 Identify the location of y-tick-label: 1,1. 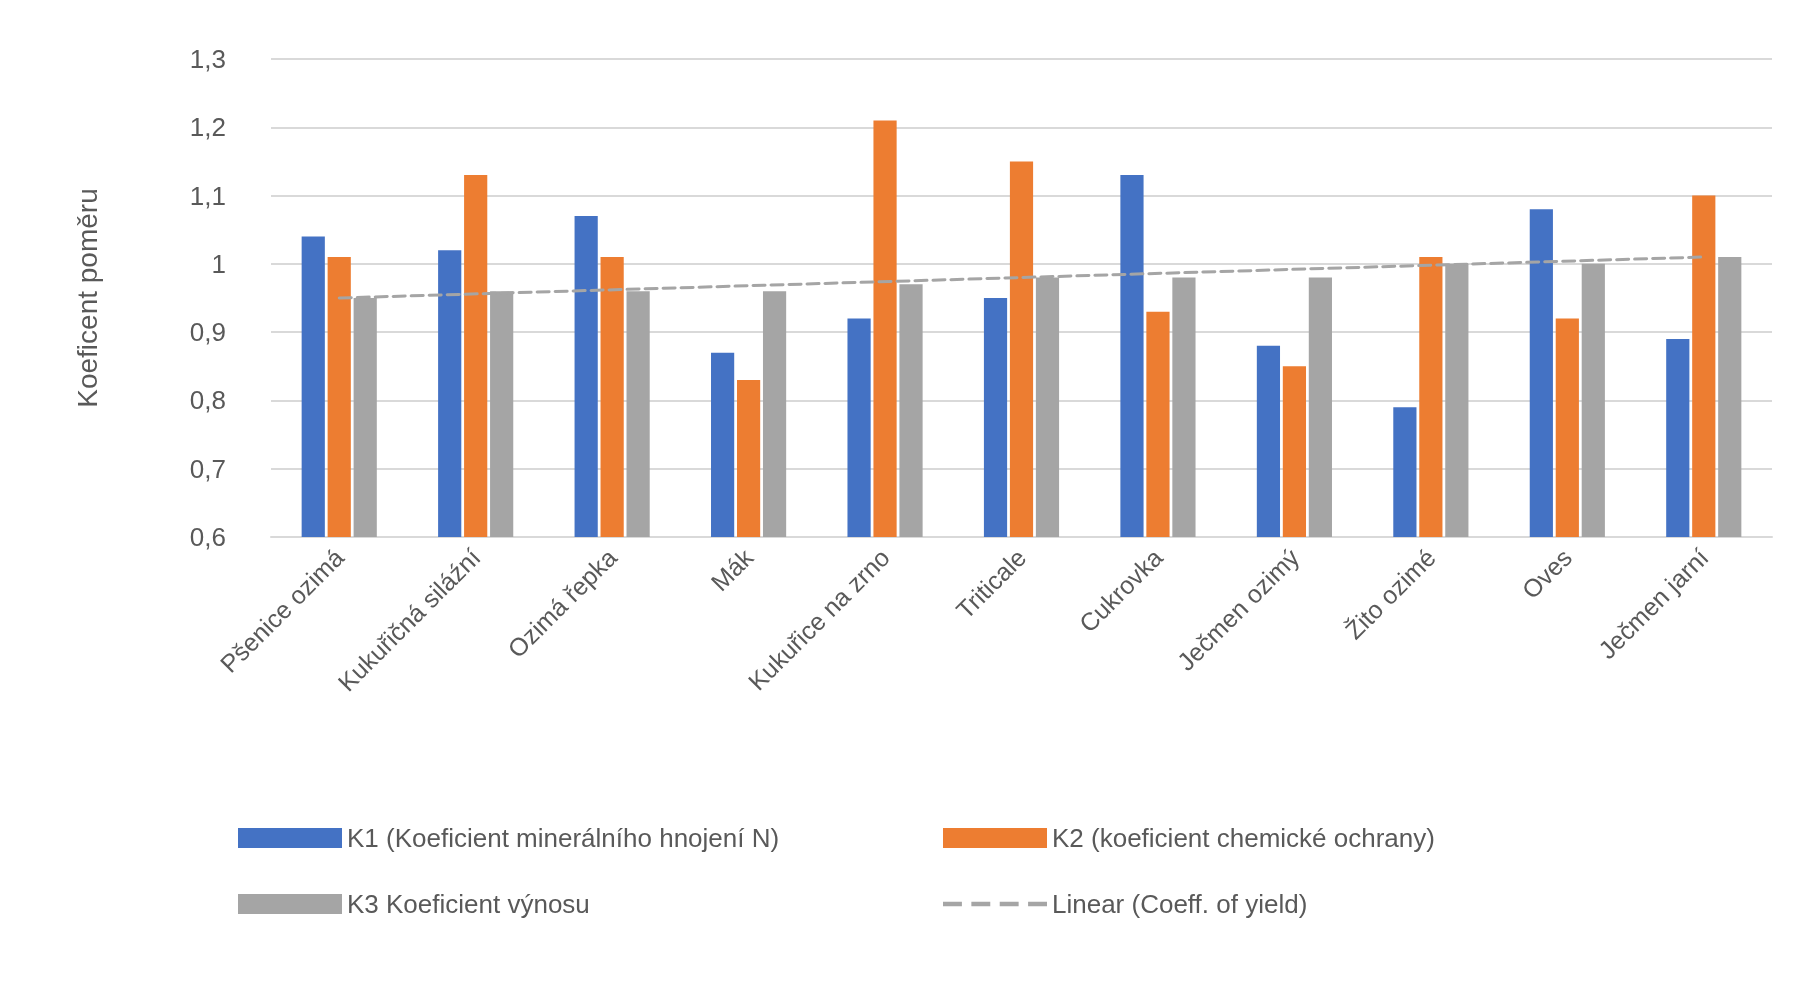
(207, 195).